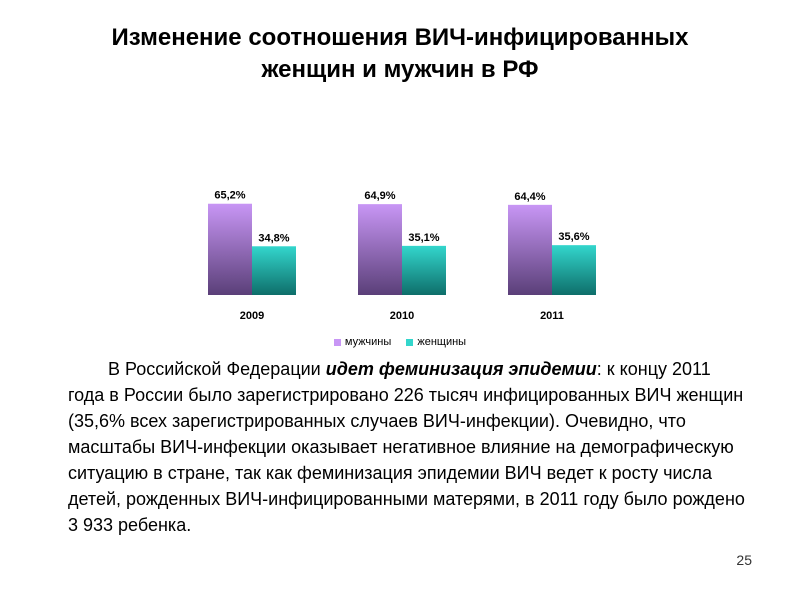 This screenshot has width=800, height=600. What do you see at coordinates (400, 69) in the screenshot?
I see `slide-title-line-2: женщин и мужчин в РФ` at bounding box center [400, 69].